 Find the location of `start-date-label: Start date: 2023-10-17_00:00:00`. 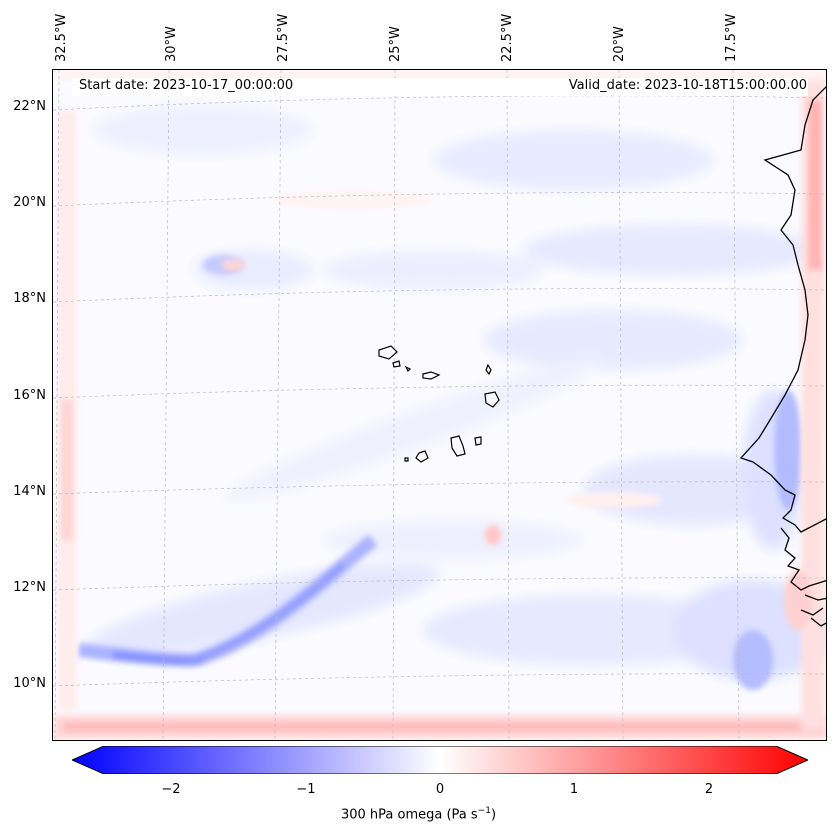

start-date-label: Start date: 2023-10-17_00:00:00 is located at coordinates (186, 85).